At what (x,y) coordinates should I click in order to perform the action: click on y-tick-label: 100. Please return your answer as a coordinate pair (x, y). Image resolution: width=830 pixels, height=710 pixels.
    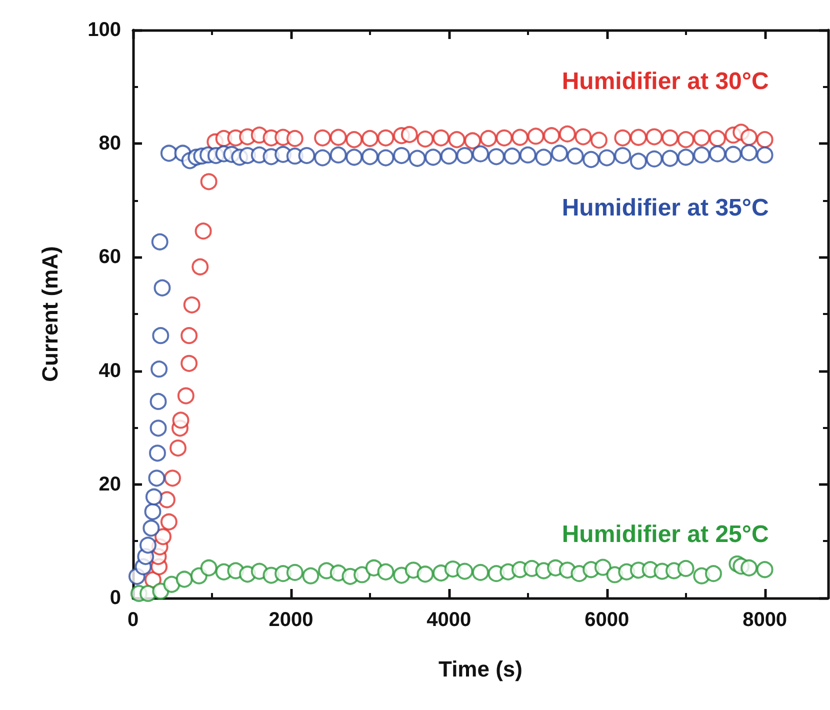
    Looking at the image, I should click on (104, 30).